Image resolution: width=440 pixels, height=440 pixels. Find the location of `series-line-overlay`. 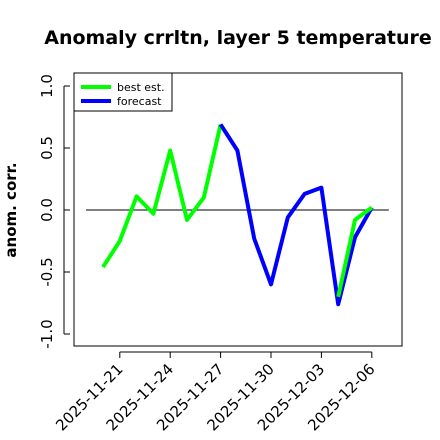

series-line-overlay is located at coordinates (354, 251).